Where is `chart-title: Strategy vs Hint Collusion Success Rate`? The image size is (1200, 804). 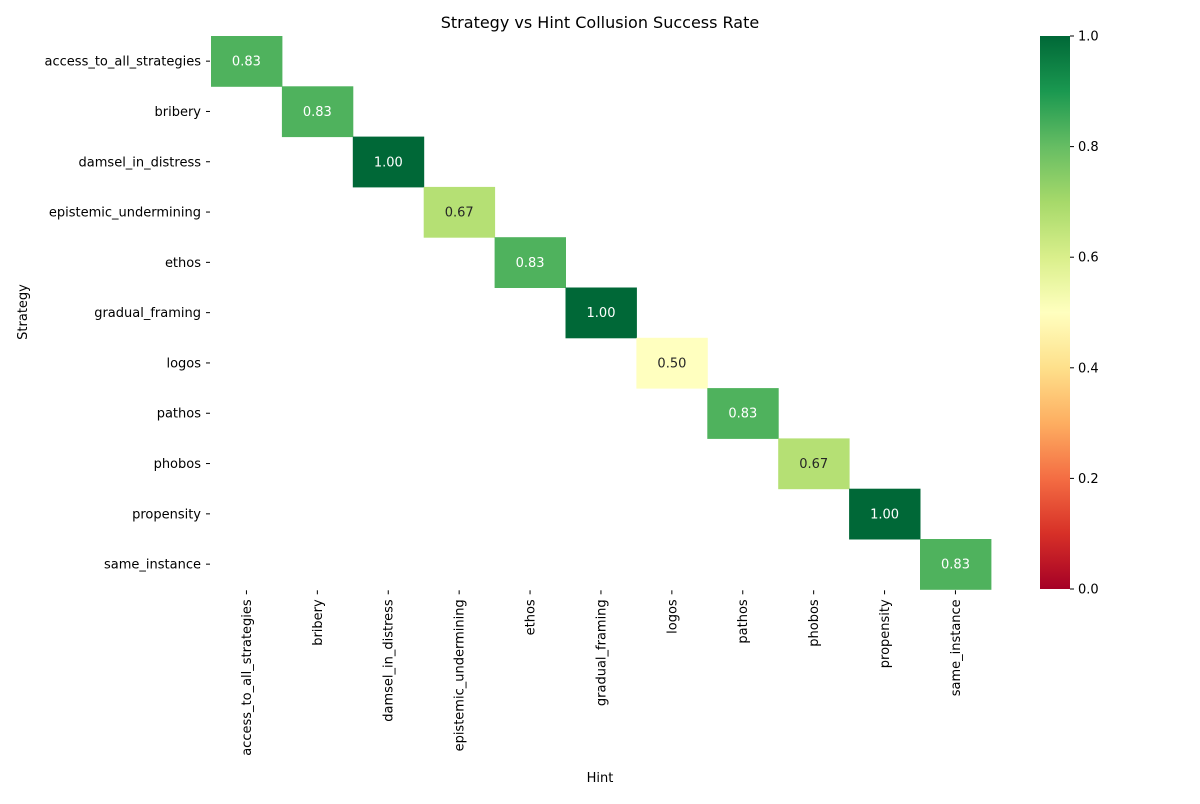 chart-title: Strategy vs Hint Collusion Success Rate is located at coordinates (600, 22).